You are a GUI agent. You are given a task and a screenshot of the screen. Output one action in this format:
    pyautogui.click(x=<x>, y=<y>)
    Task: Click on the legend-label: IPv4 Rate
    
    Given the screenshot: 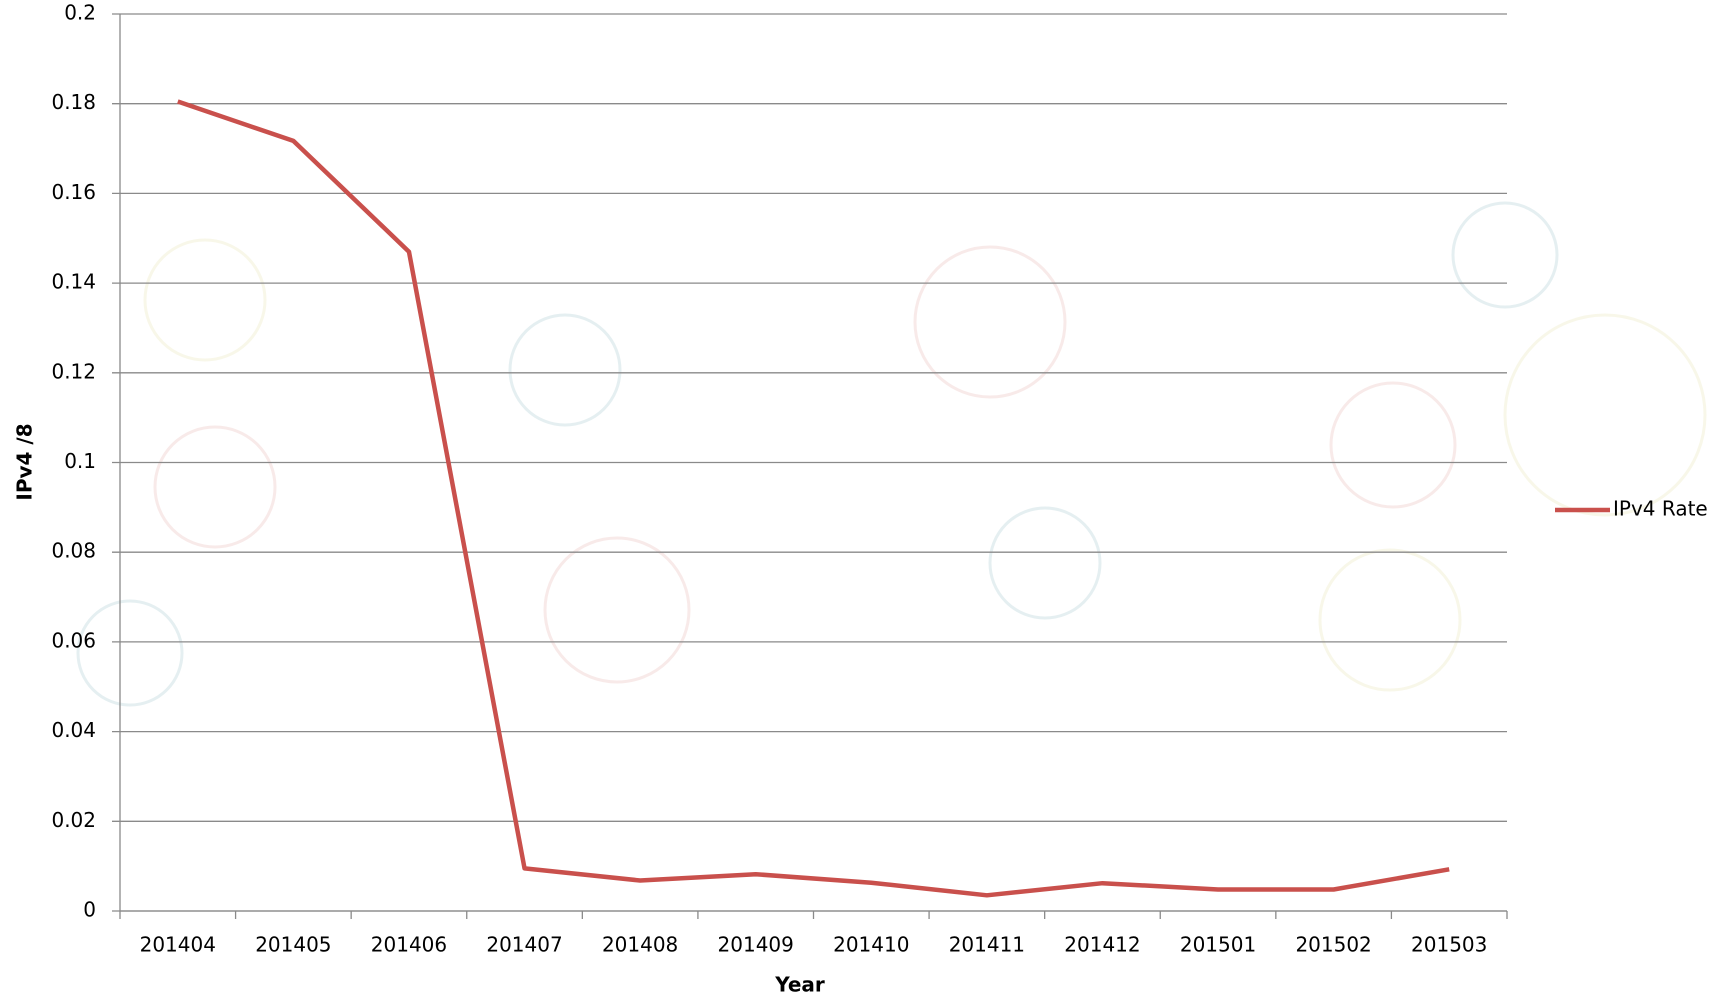 What is the action you would take?
    pyautogui.click(x=1660, y=509)
    